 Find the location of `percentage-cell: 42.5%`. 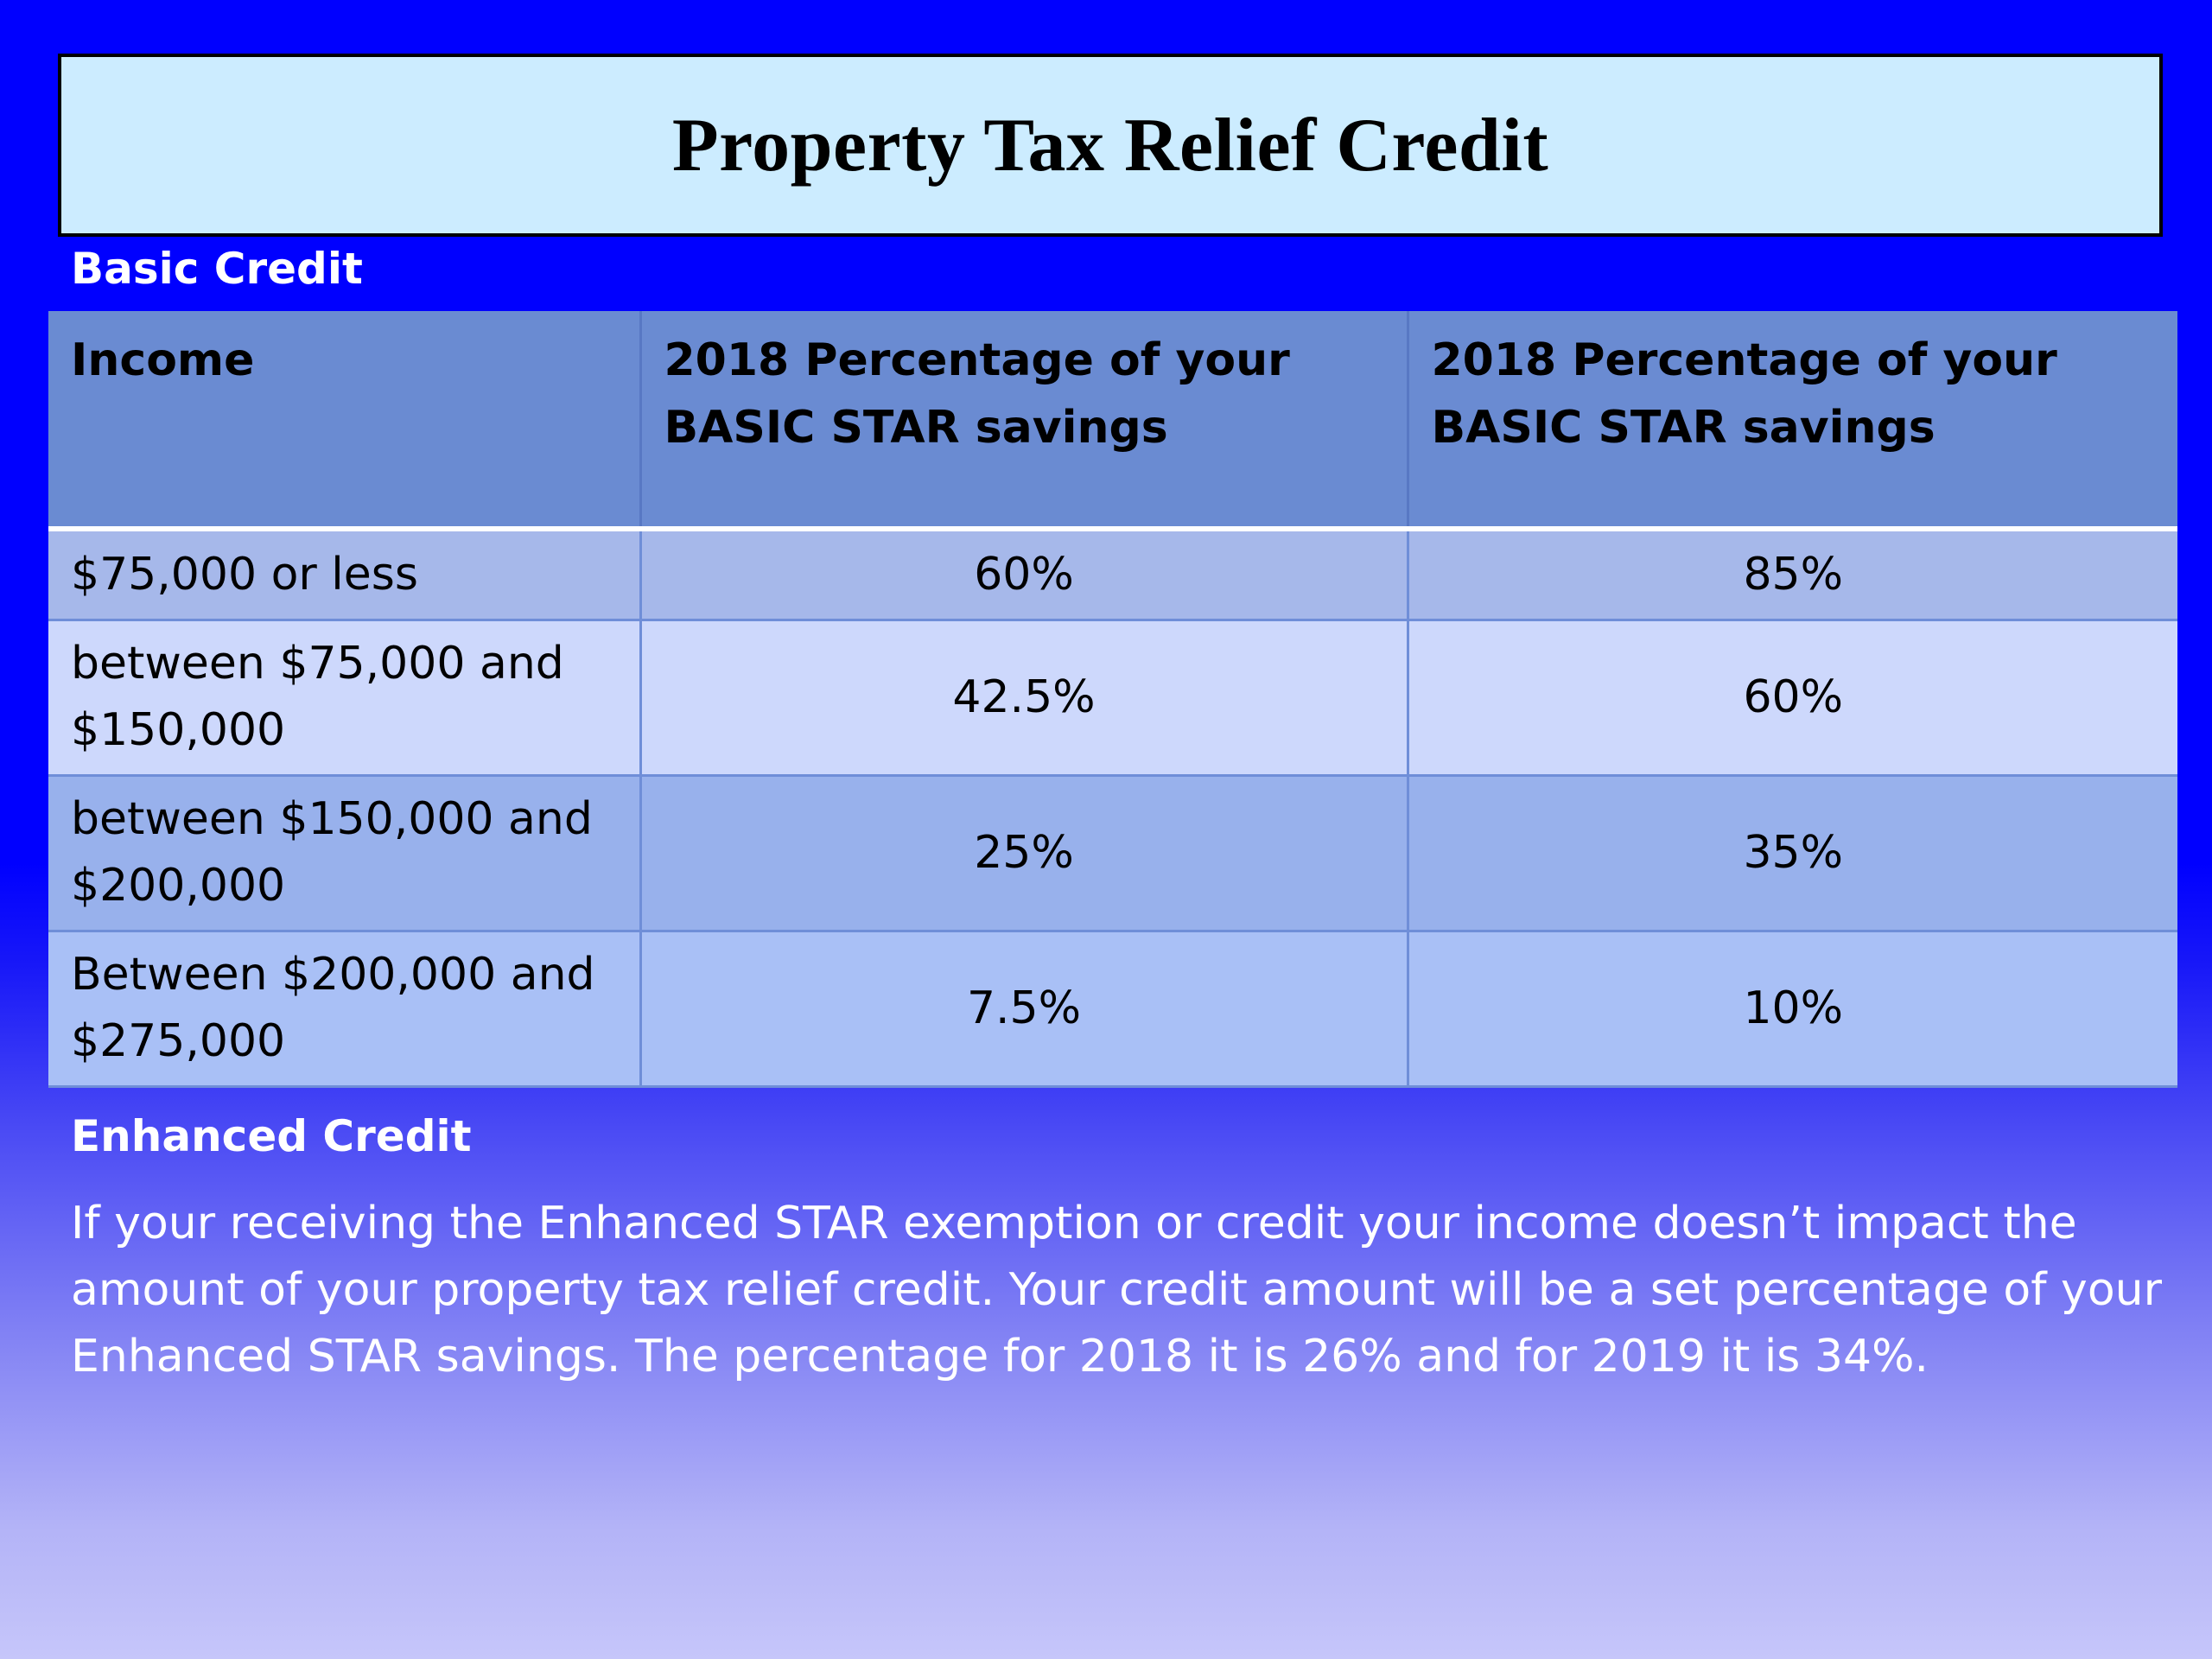

percentage-cell: 42.5% is located at coordinates (1023, 696).